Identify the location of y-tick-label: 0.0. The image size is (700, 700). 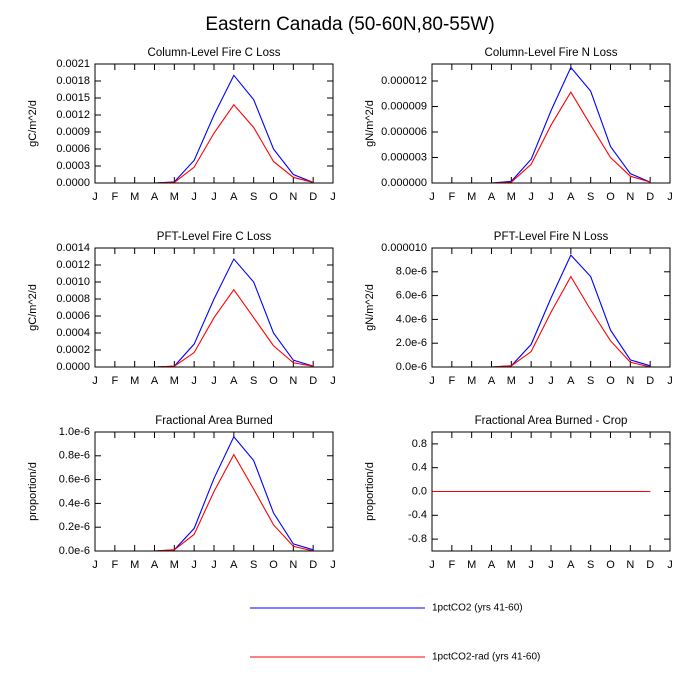
(419, 491).